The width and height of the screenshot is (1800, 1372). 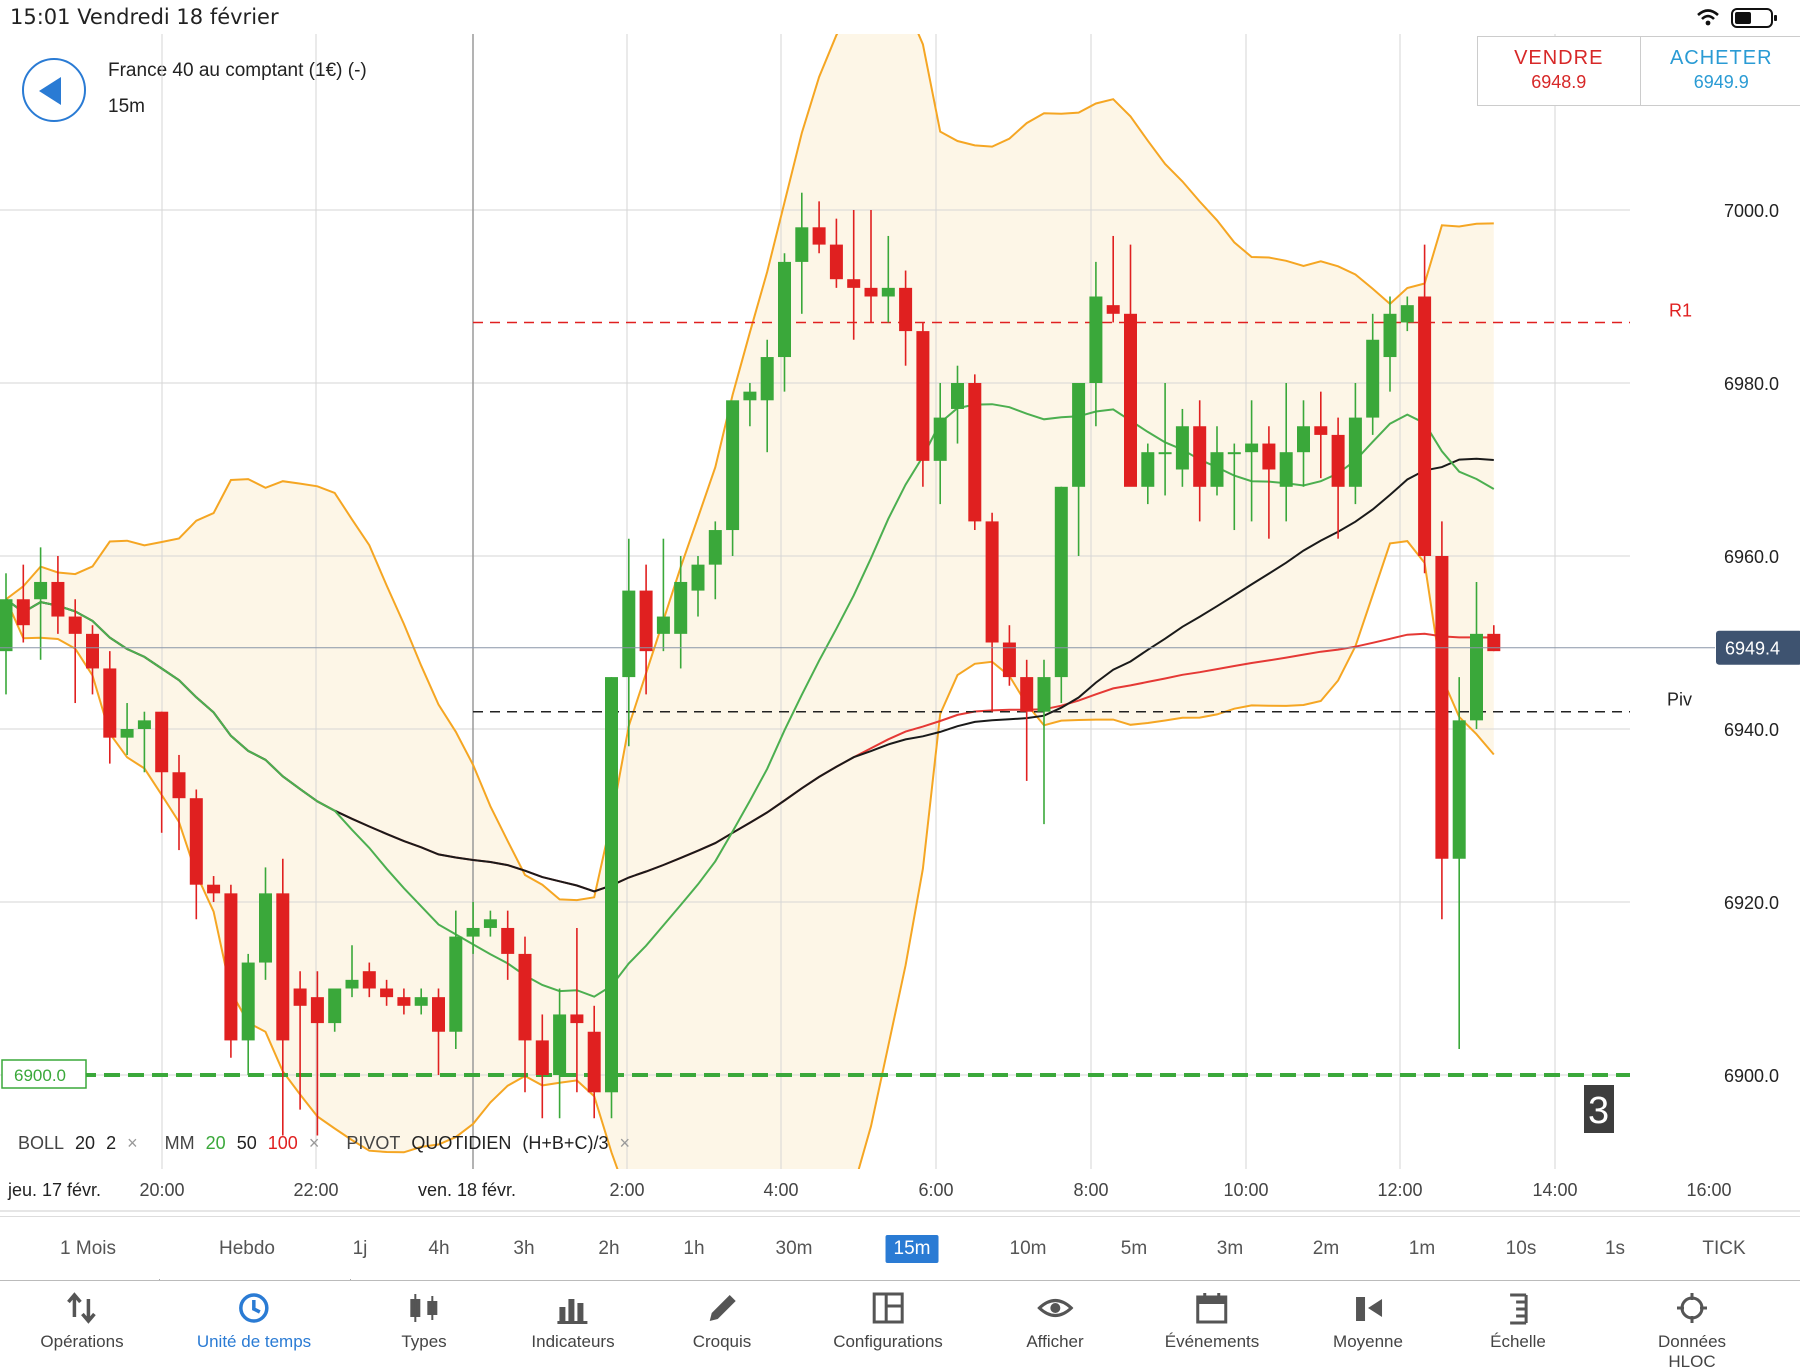 What do you see at coordinates (1326, 1249) in the screenshot?
I see `timeframe-2m: 2m` at bounding box center [1326, 1249].